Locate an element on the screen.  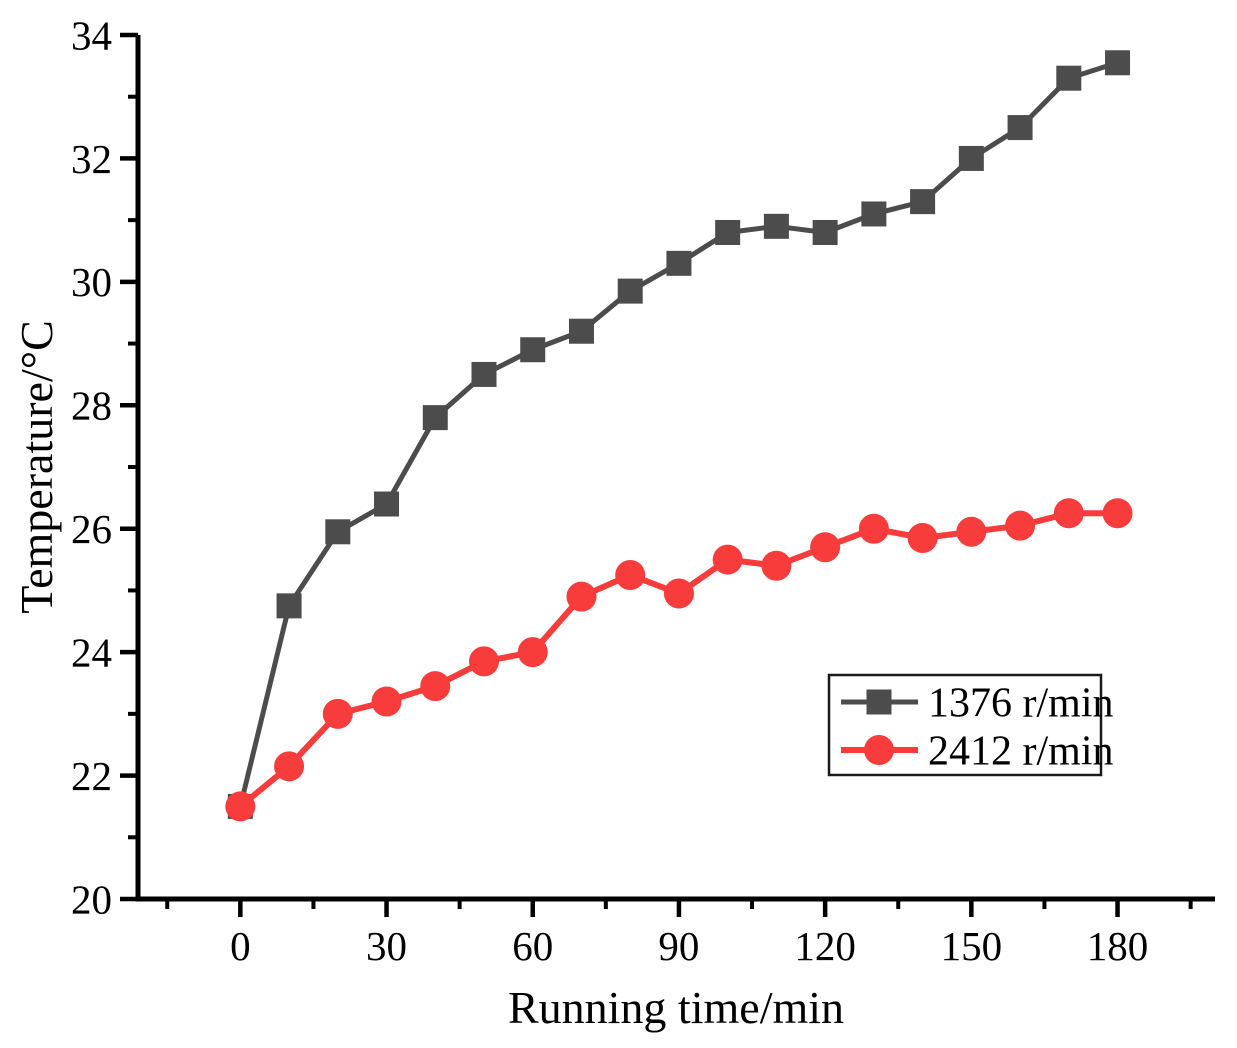
y-tick-label: 32 is located at coordinates (91, 159).